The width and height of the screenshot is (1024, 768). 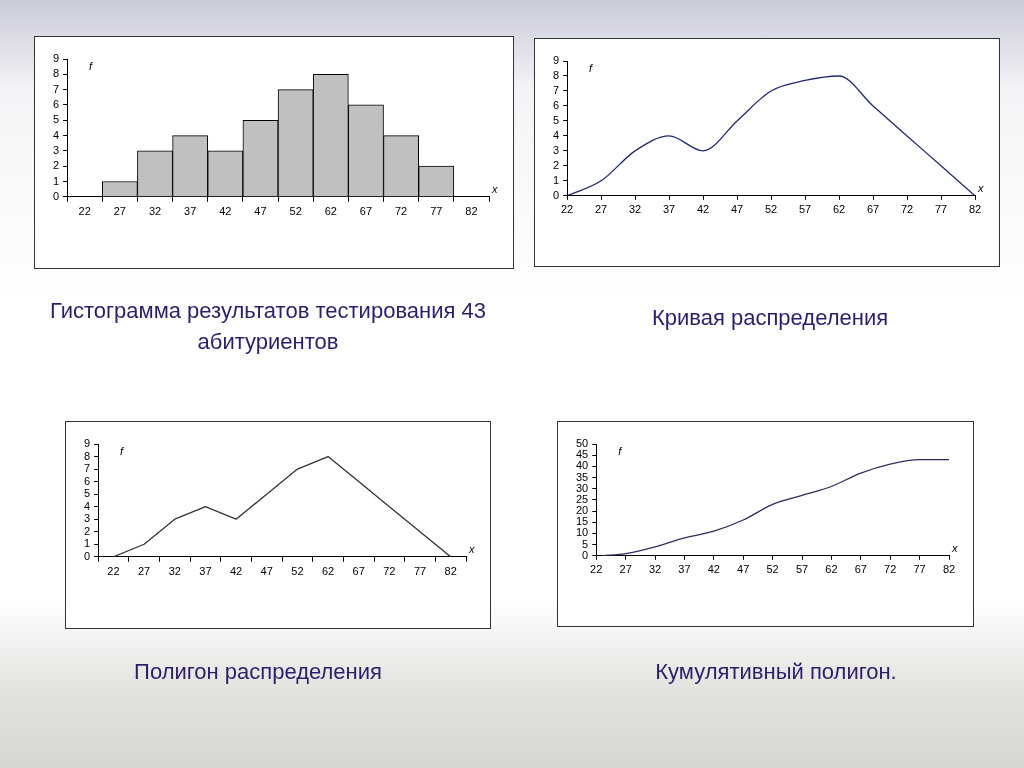 What do you see at coordinates (776, 672) in the screenshot?
I see `text: Кумулятивный полигон.` at bounding box center [776, 672].